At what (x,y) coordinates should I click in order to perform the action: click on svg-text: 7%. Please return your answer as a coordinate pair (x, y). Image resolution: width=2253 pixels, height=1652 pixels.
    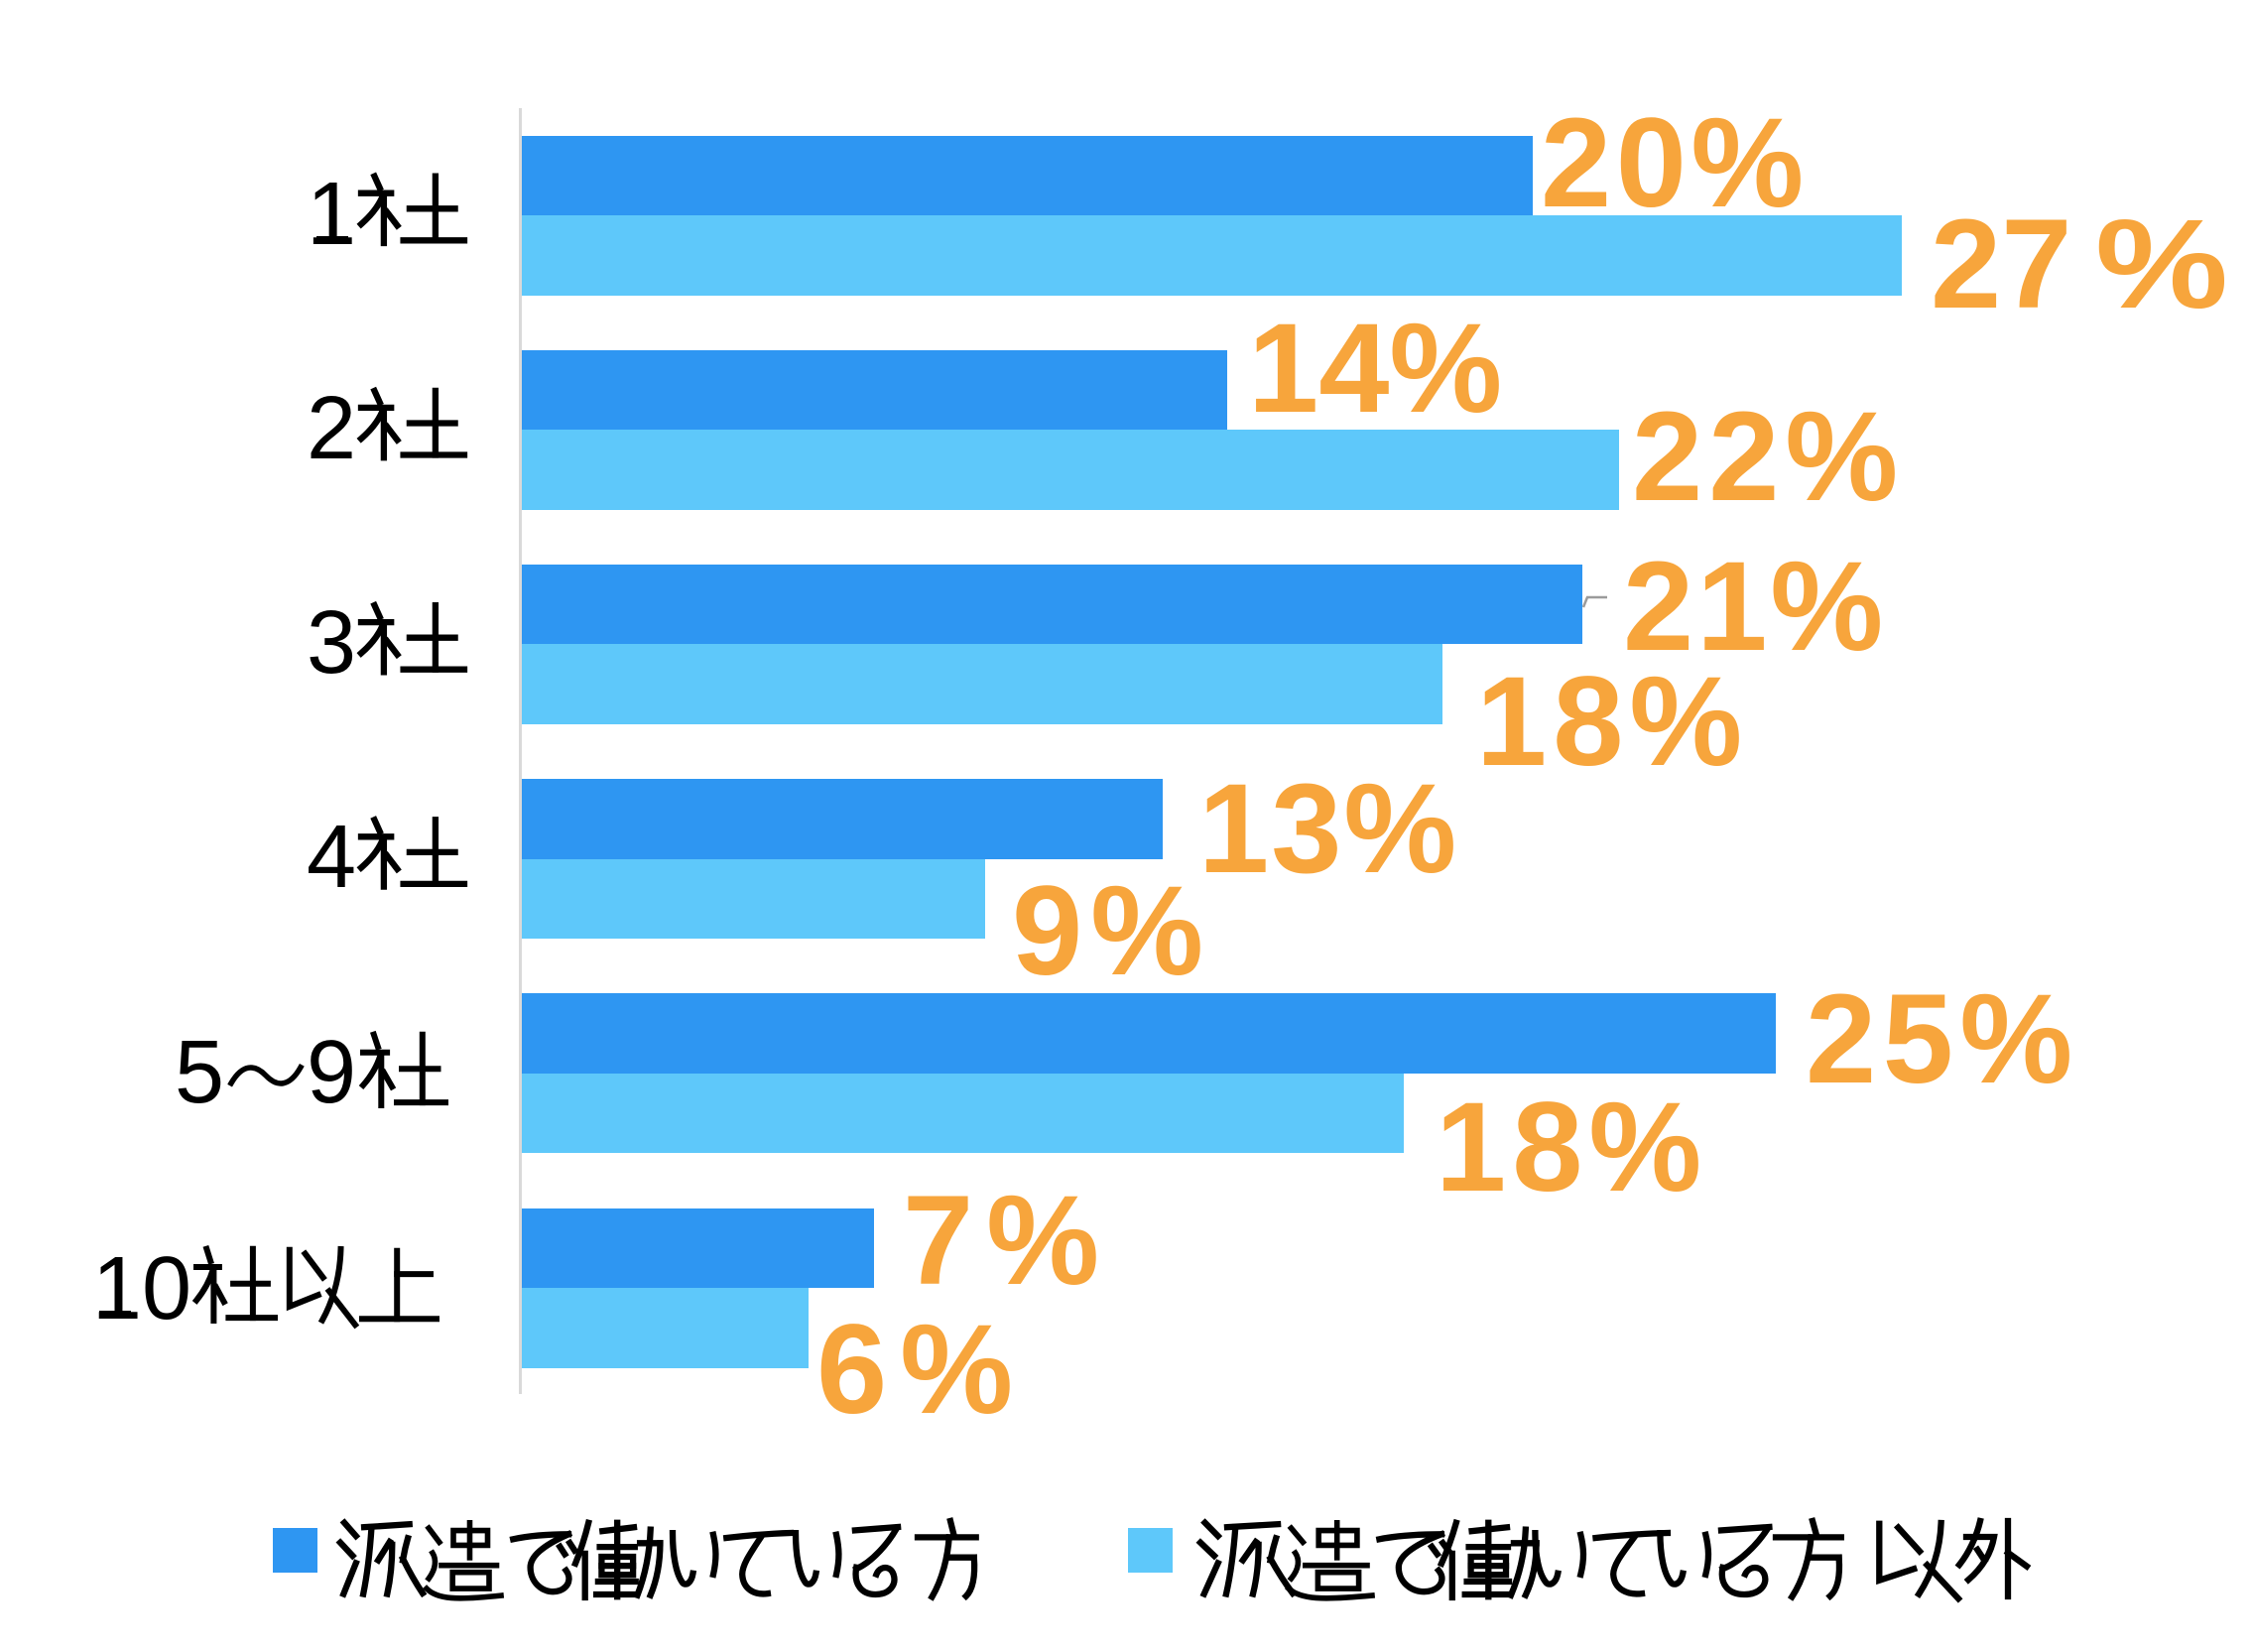
    Looking at the image, I should click on (1007, 1241).